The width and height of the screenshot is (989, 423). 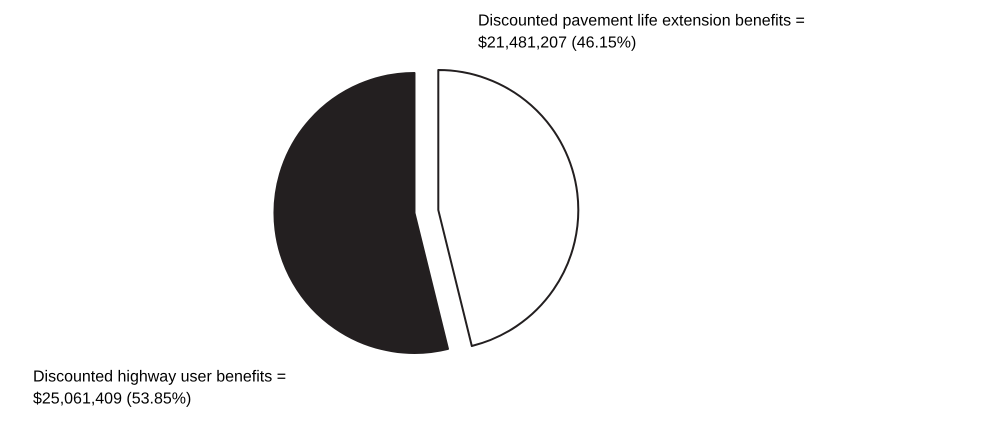 What do you see at coordinates (641, 21) in the screenshot?
I see `slice-label: Discounted pavement life extension benefits =` at bounding box center [641, 21].